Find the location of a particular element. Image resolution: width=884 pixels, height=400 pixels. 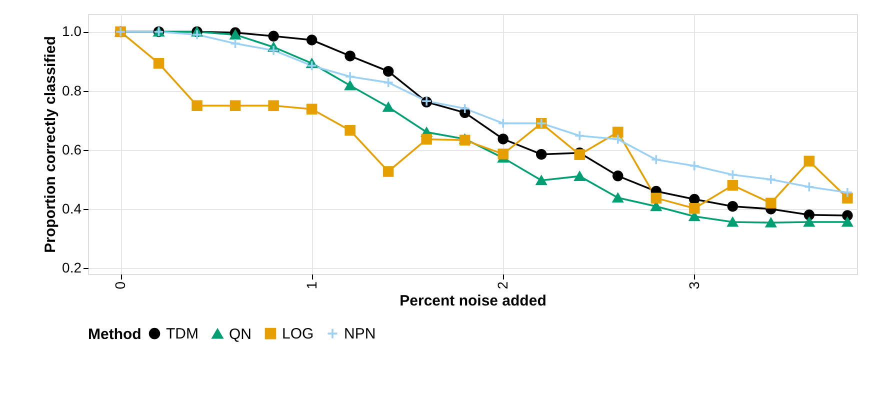

y-tick-label: 0.8 is located at coordinates (72, 90).